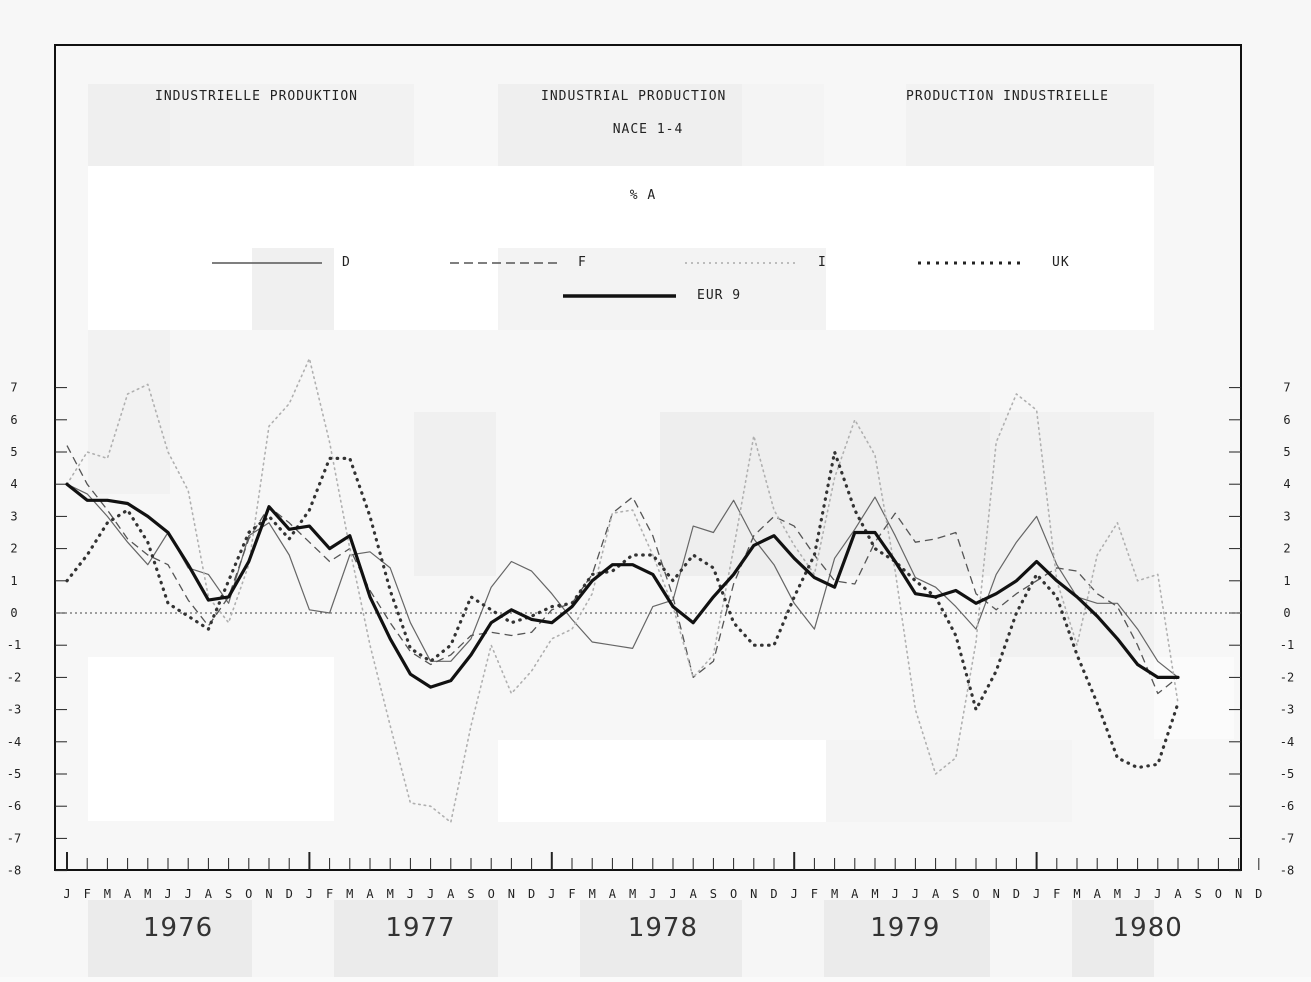  What do you see at coordinates (1287, 710) in the screenshot?
I see `y-tick-label-right: -3` at bounding box center [1287, 710].